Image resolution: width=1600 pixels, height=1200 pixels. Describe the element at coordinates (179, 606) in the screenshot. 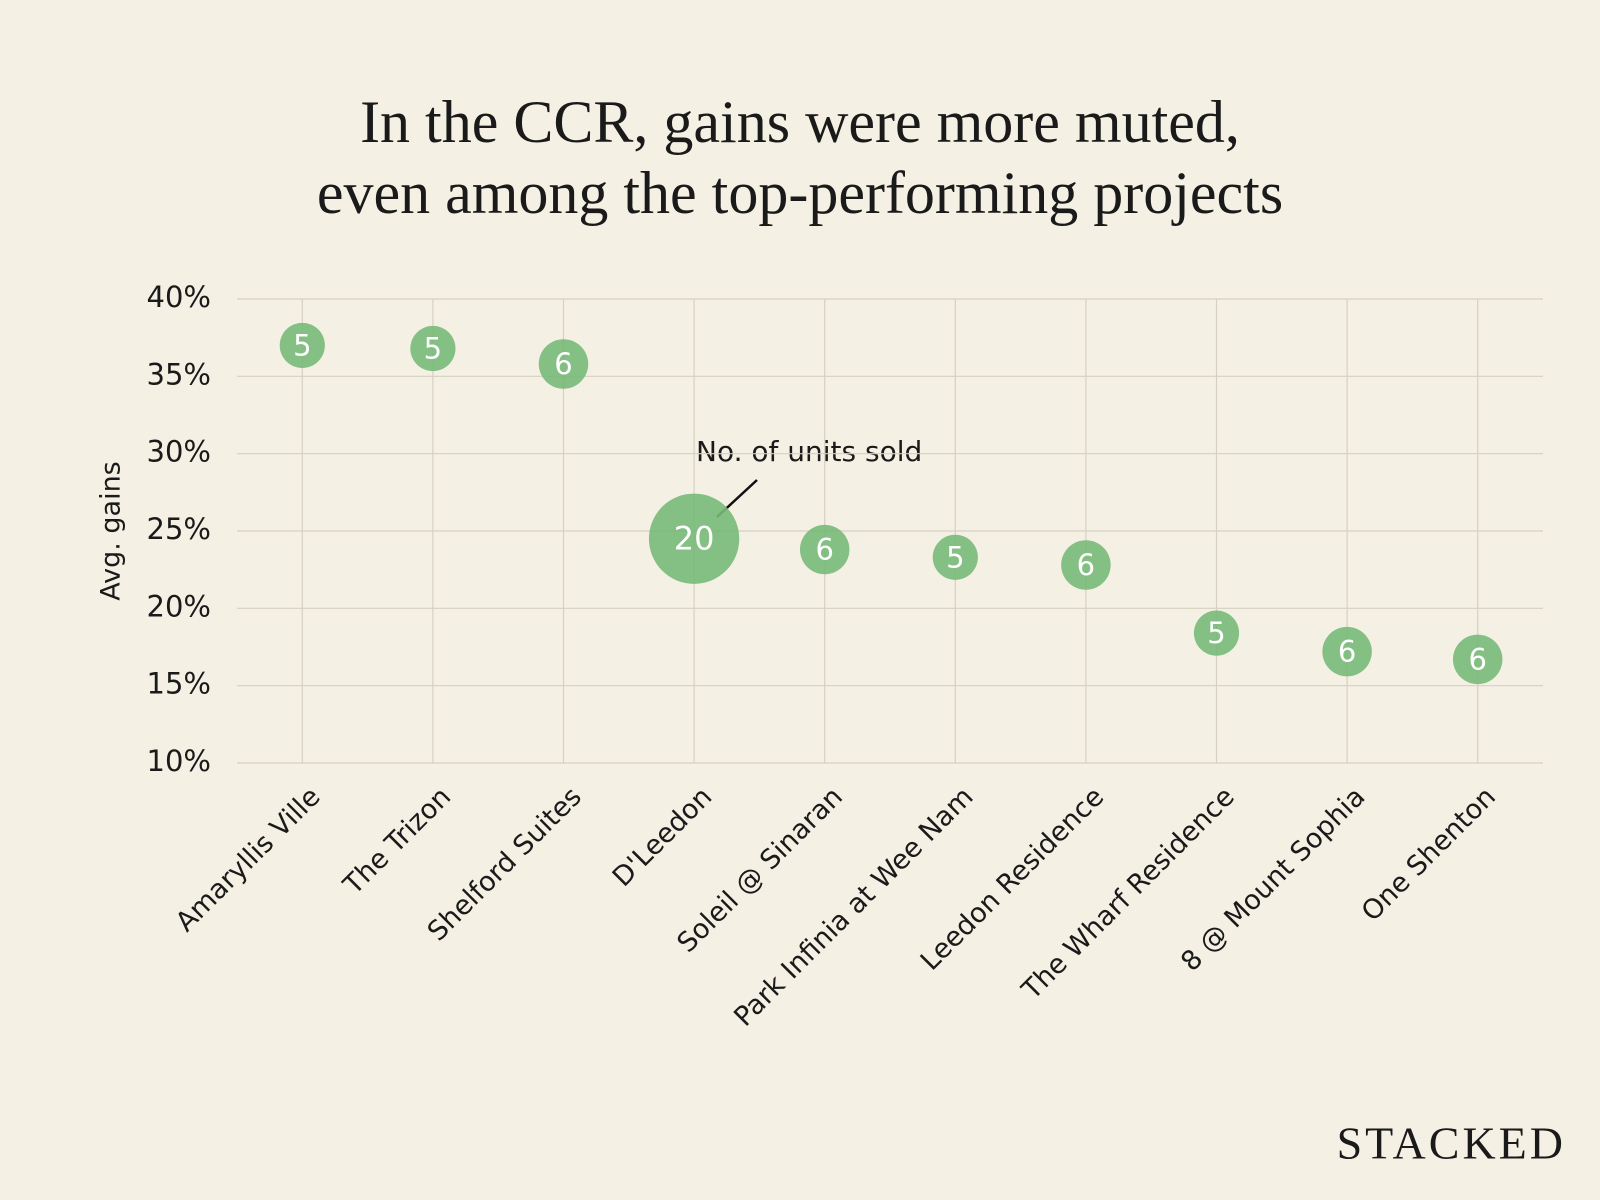

I see `y-tick-label: 20%` at that location.